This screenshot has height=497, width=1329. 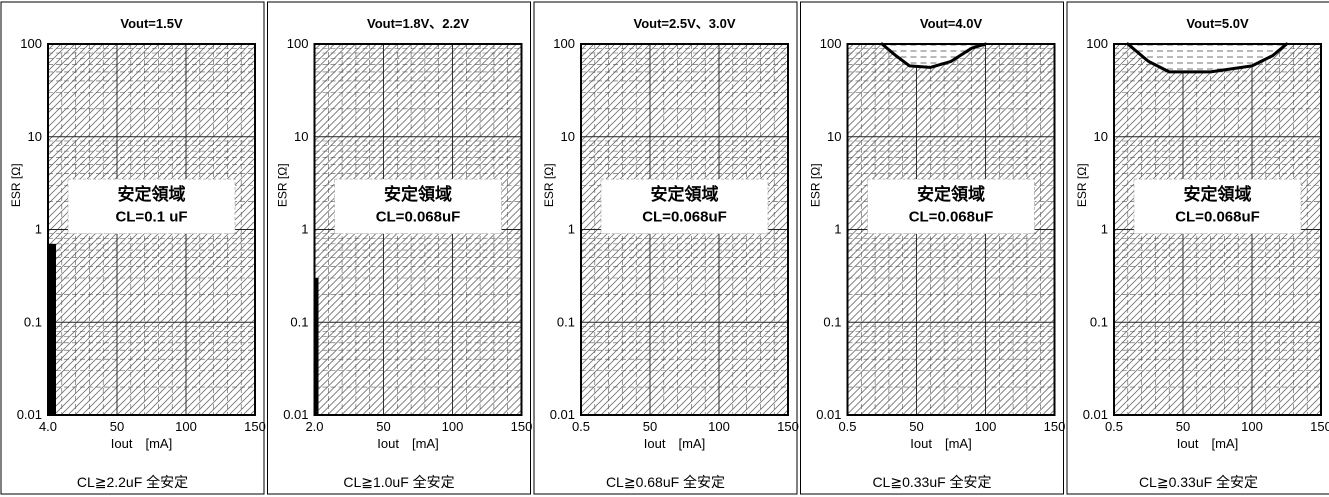 What do you see at coordinates (1217, 23) in the screenshot?
I see `chart-title: Vout=5.0V` at bounding box center [1217, 23].